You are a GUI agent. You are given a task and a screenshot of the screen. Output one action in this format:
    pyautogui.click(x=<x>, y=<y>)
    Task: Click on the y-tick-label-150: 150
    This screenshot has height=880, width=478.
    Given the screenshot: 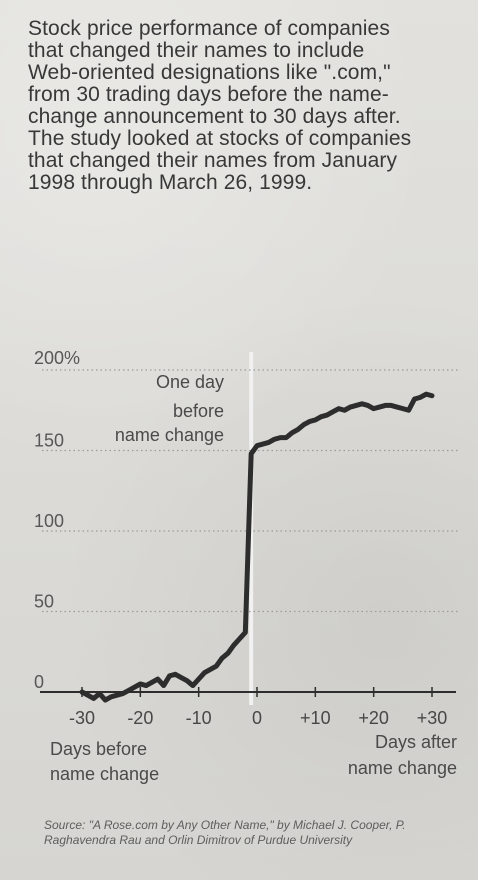 What is the action you would take?
    pyautogui.click(x=49, y=441)
    